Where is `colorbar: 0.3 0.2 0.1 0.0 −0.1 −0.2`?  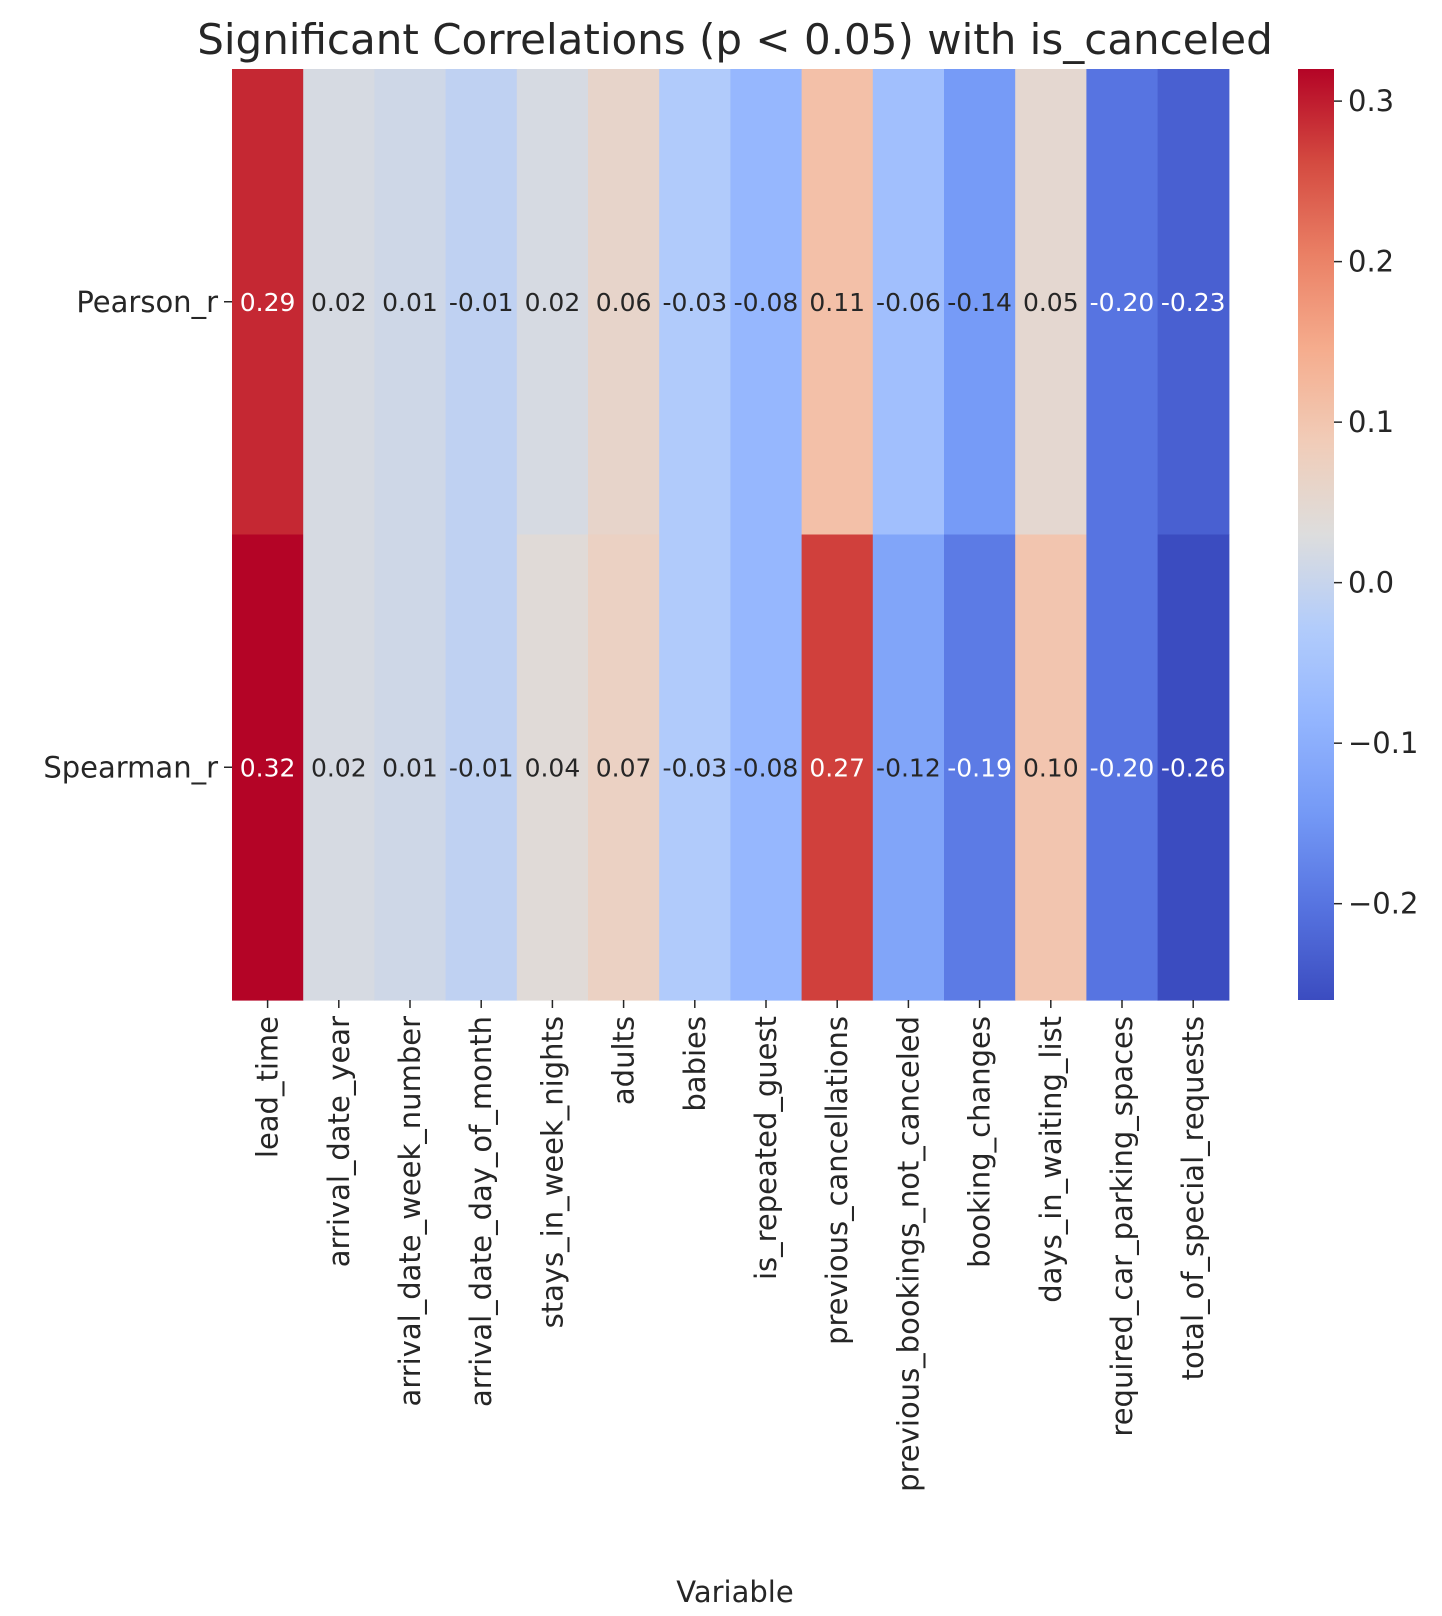 colorbar: 0.3 0.2 0.1 0.0 −0.1 −0.2 is located at coordinates (1358, 534).